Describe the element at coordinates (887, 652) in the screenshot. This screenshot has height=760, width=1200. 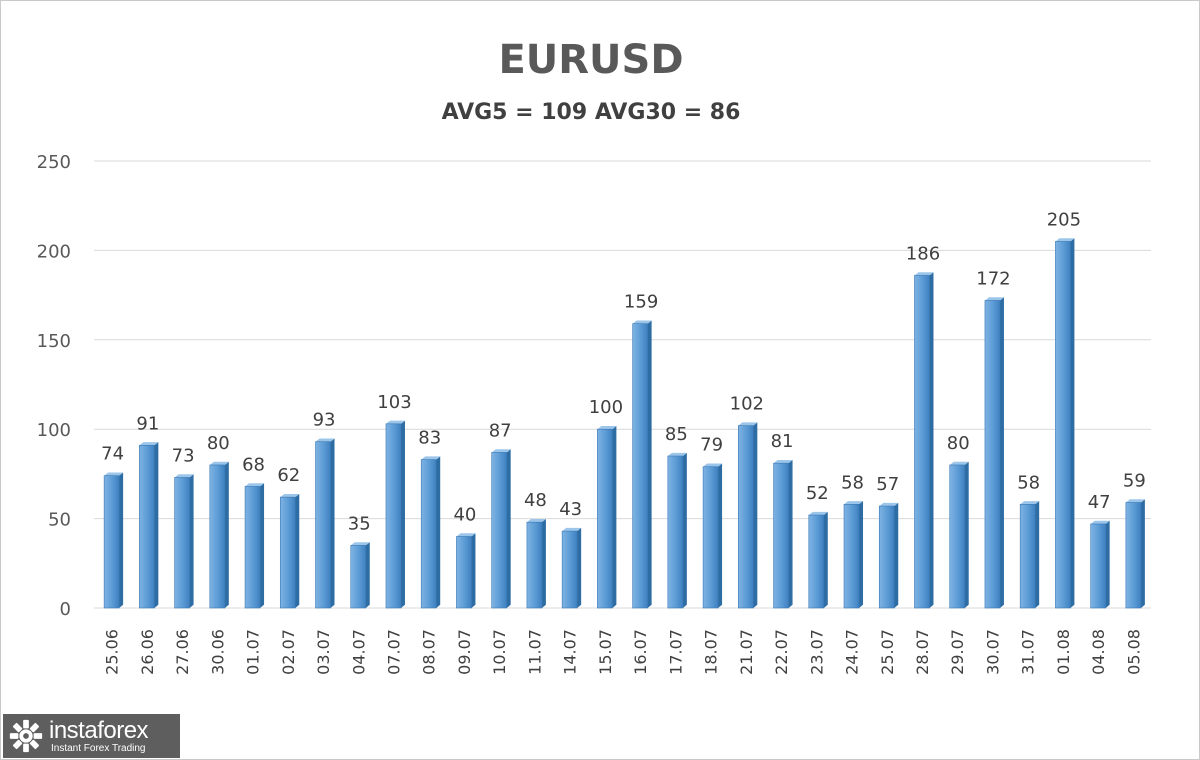
I see `x-tick-label: 25.07` at that location.